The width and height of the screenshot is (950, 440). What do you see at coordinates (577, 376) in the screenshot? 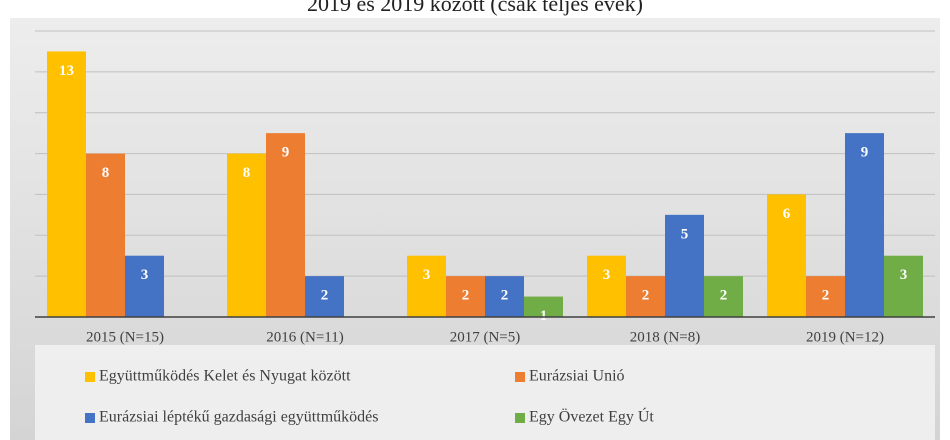
I see `legend-label: Eurázsiai Unió` at bounding box center [577, 376].